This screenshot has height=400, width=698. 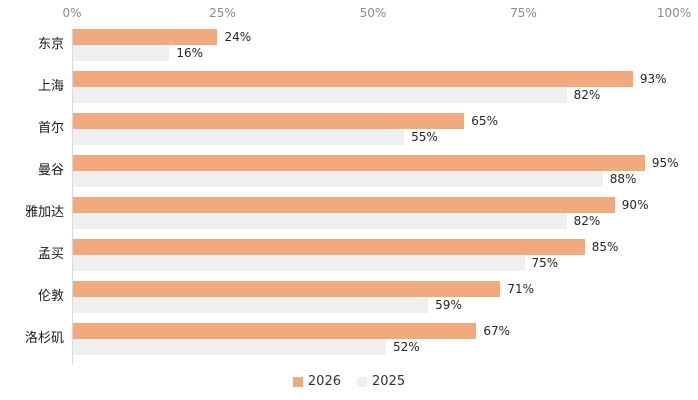 I want to click on bar-row-2026: 85%, so click(x=374, y=247).